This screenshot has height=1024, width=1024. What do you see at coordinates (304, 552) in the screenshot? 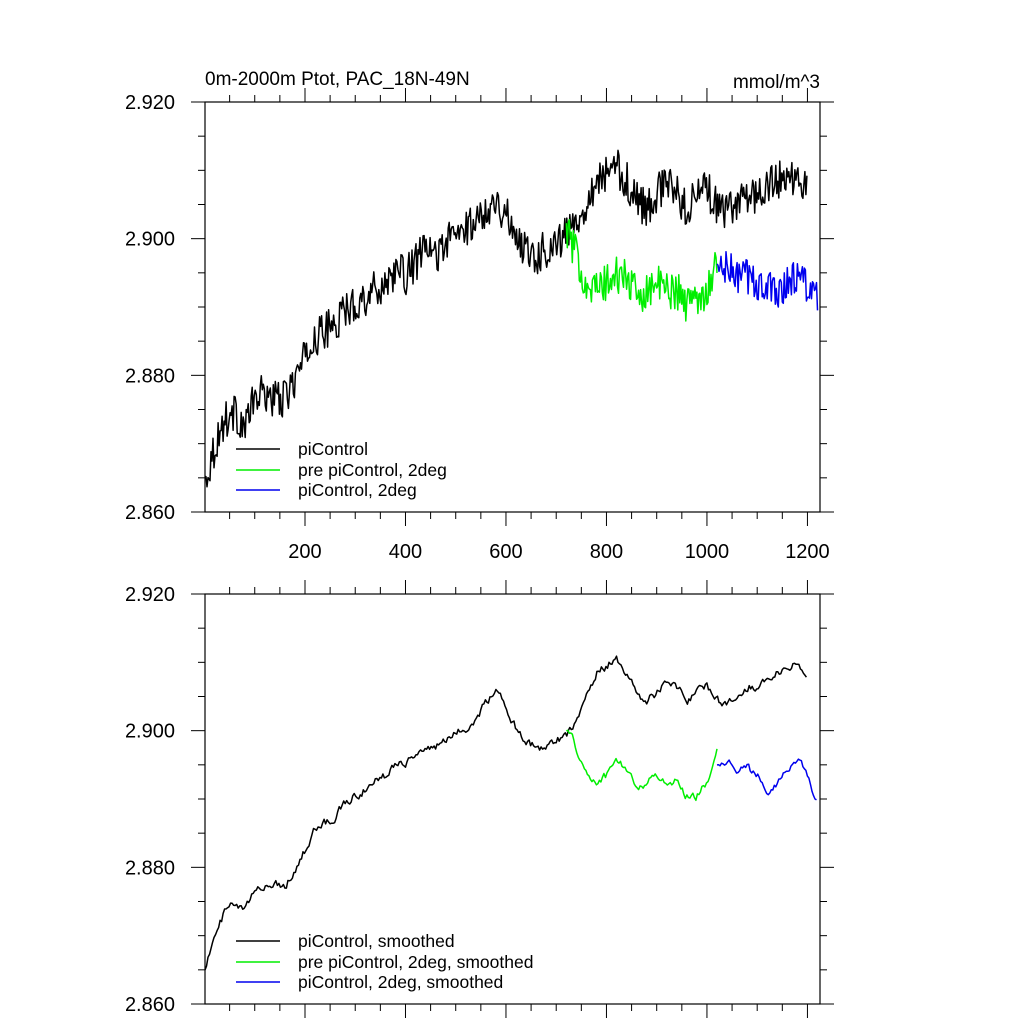
I see `x-tick-label: 200` at bounding box center [304, 552].